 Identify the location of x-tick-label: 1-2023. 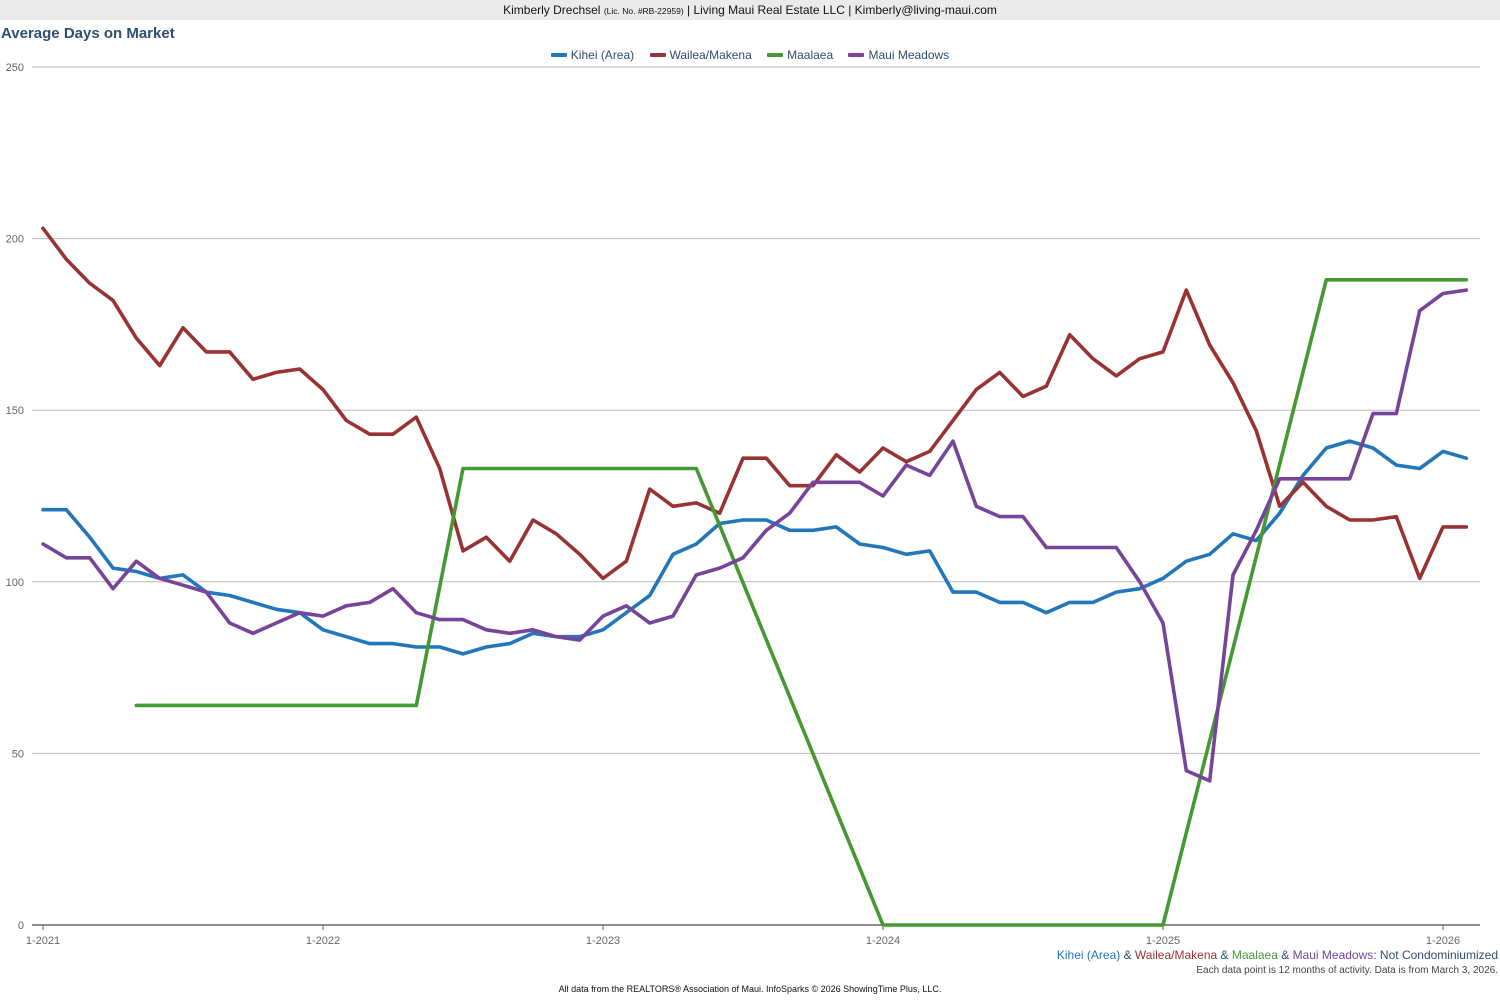
(603, 941).